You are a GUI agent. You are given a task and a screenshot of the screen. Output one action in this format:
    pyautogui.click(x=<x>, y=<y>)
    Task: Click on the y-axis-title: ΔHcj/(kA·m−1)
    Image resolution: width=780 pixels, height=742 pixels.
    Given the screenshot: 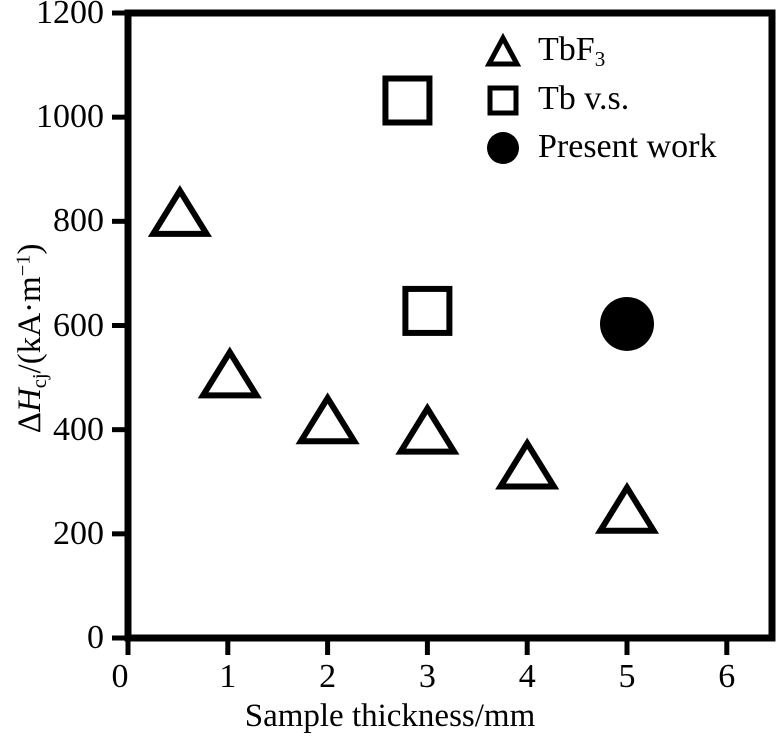 What is the action you would take?
    pyautogui.click(x=31, y=338)
    